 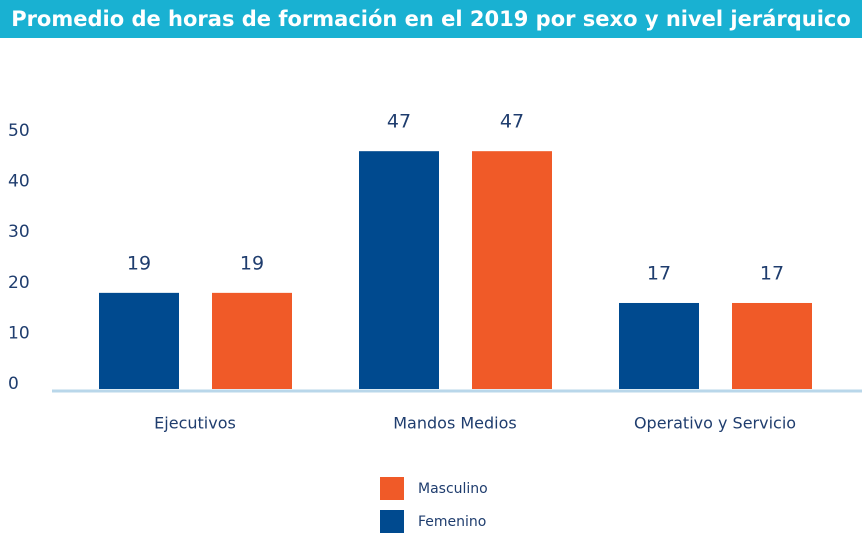 I want to click on y-tick-label: 10, so click(x=19, y=333).